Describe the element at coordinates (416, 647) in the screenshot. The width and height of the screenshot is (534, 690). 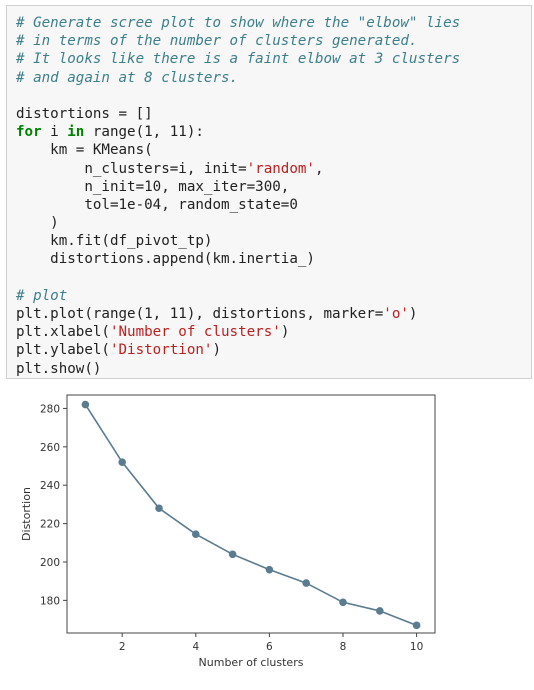
I see `x-tick-label: 10` at that location.